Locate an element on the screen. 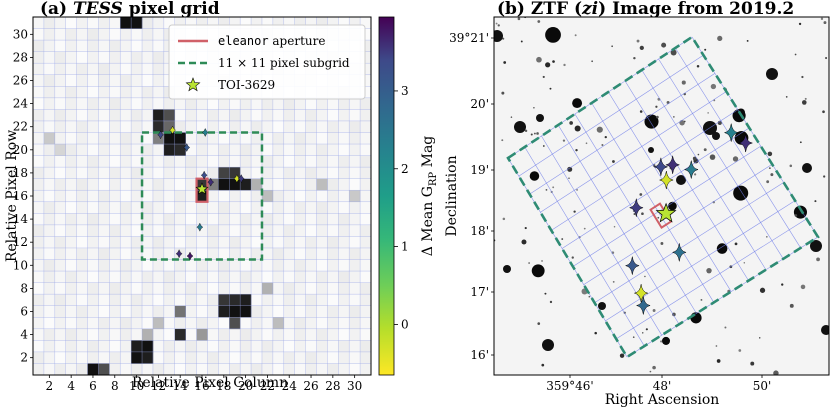  star-marker is located at coordinates (672, 164).